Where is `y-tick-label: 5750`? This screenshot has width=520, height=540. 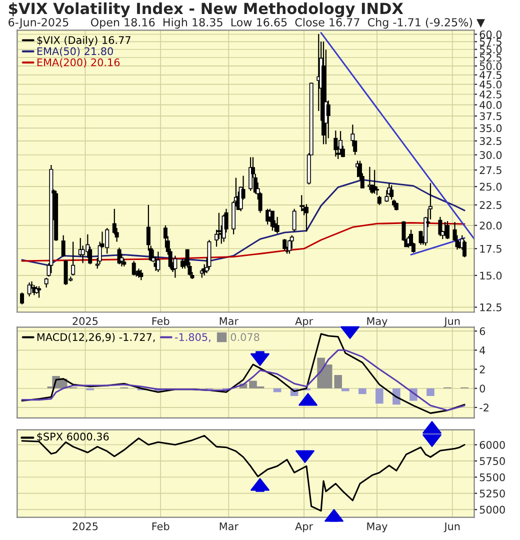
y-tick-label: 5750 is located at coordinates (492, 461).